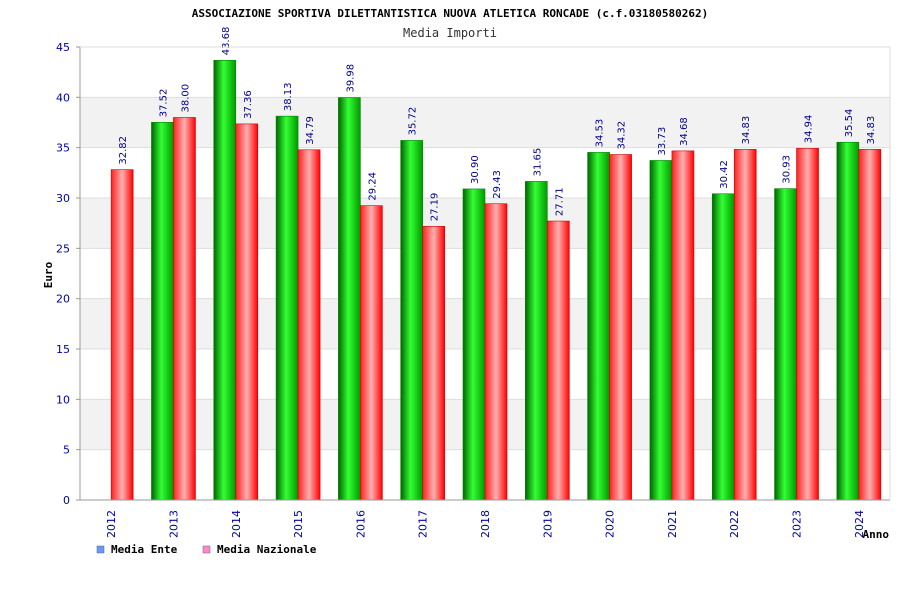  What do you see at coordinates (622, 135) in the screenshot?
I see `value-label: 34.32` at bounding box center [622, 135].